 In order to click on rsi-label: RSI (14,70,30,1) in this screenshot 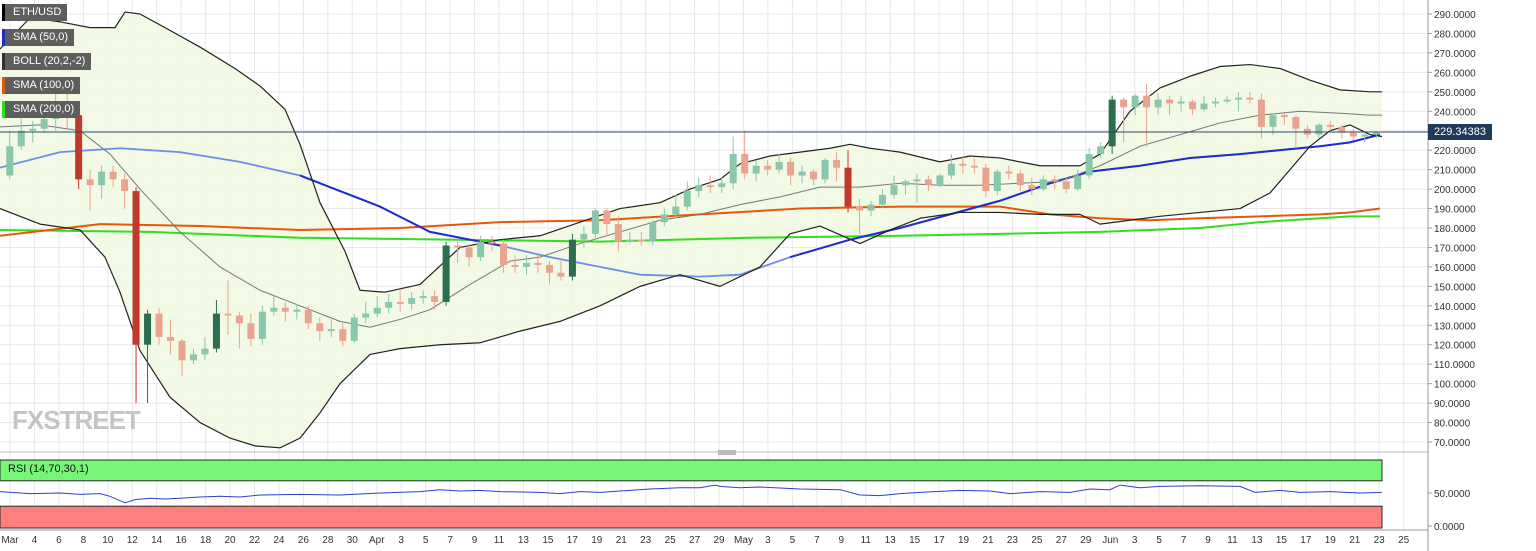, I will do `click(48, 469)`.